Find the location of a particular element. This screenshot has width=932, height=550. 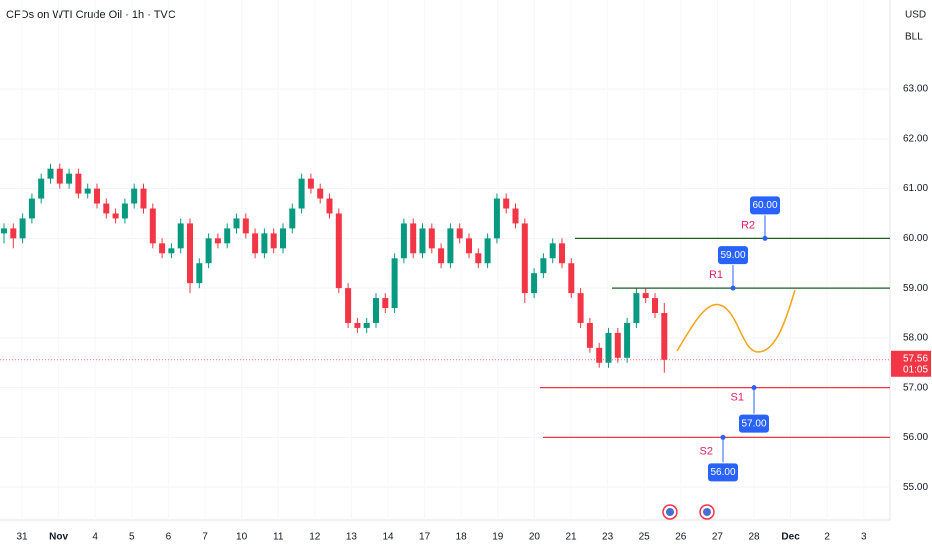

y-tick-label: 63.00 is located at coordinates (915, 89).